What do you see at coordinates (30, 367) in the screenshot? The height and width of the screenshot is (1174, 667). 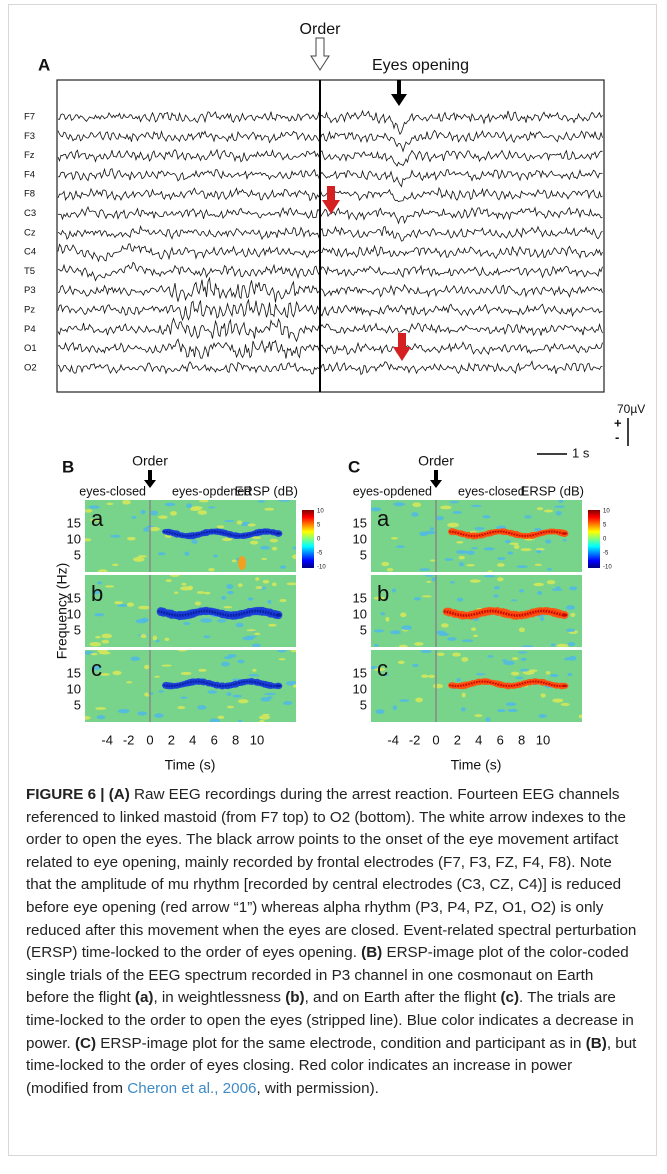 I see `channel-label: O2` at bounding box center [30, 367].